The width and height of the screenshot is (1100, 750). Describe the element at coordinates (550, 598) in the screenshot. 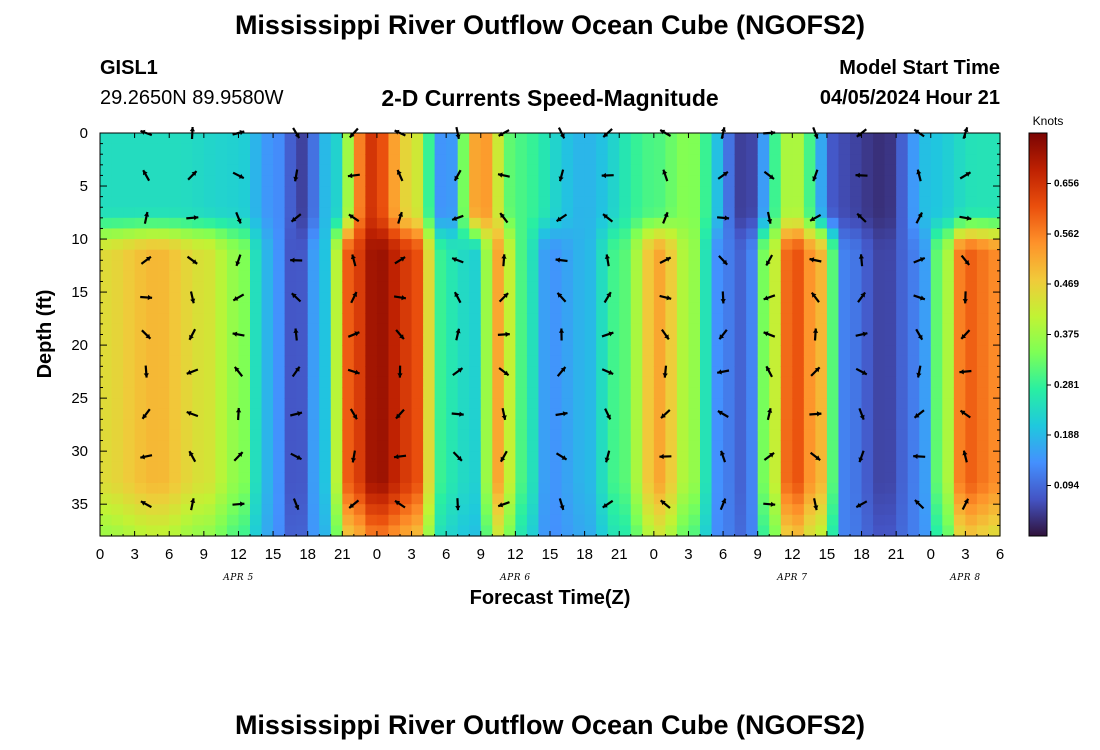

I see `x-axis-label: Forecast Time(Z)` at that location.